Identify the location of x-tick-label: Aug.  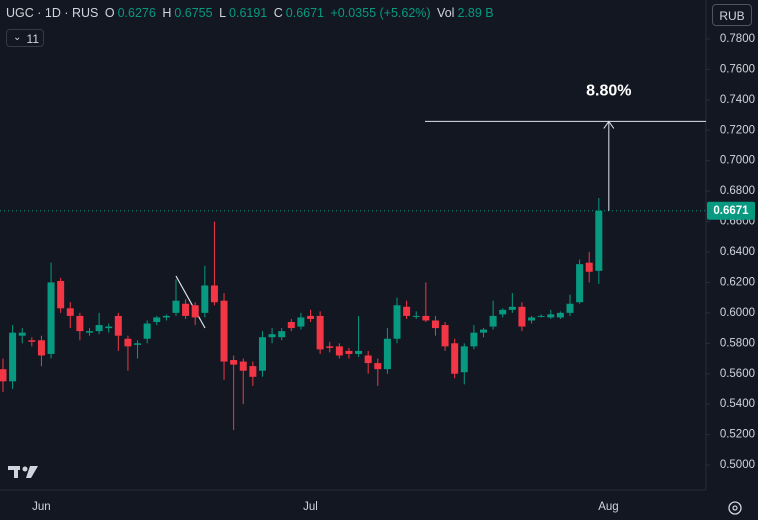
(608, 507).